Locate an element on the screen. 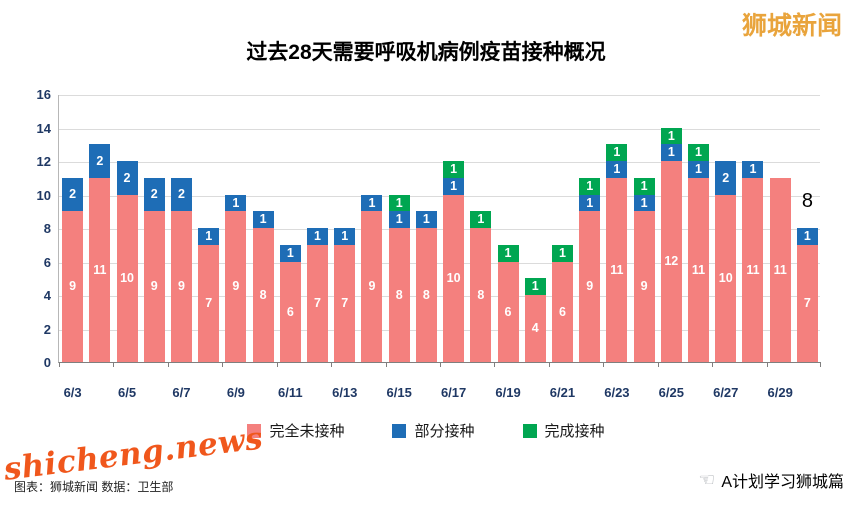 The height and width of the screenshot is (507, 852). x-axis-tick-label: 6/15 is located at coordinates (399, 392).